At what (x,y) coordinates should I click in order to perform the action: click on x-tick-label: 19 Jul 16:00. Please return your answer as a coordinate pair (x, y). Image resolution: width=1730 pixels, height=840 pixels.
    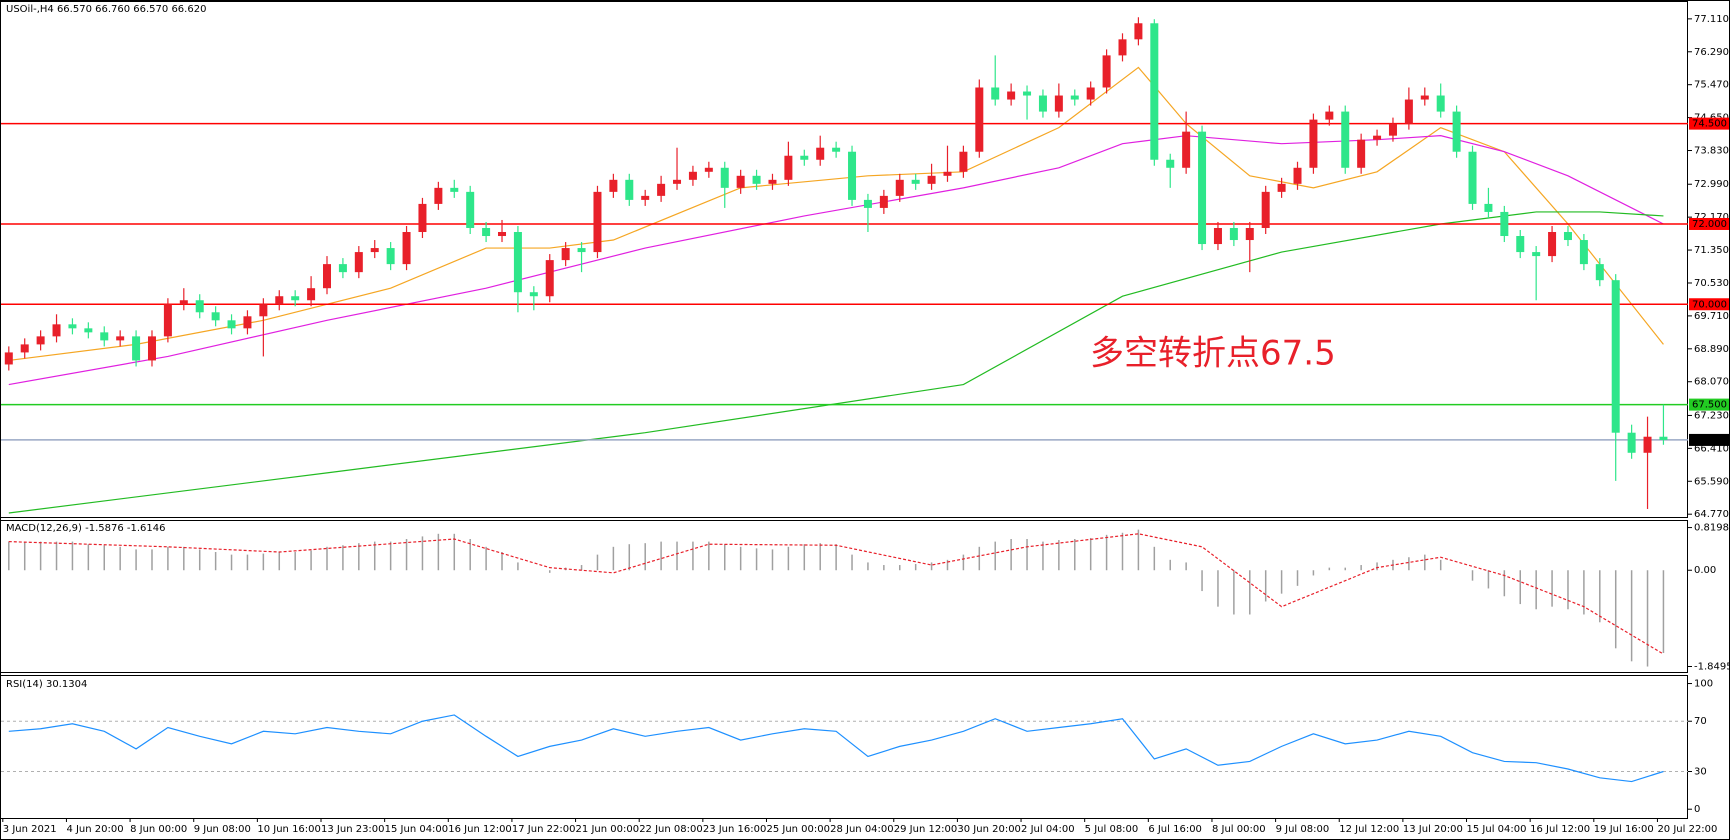
    Looking at the image, I should click on (1624, 829).